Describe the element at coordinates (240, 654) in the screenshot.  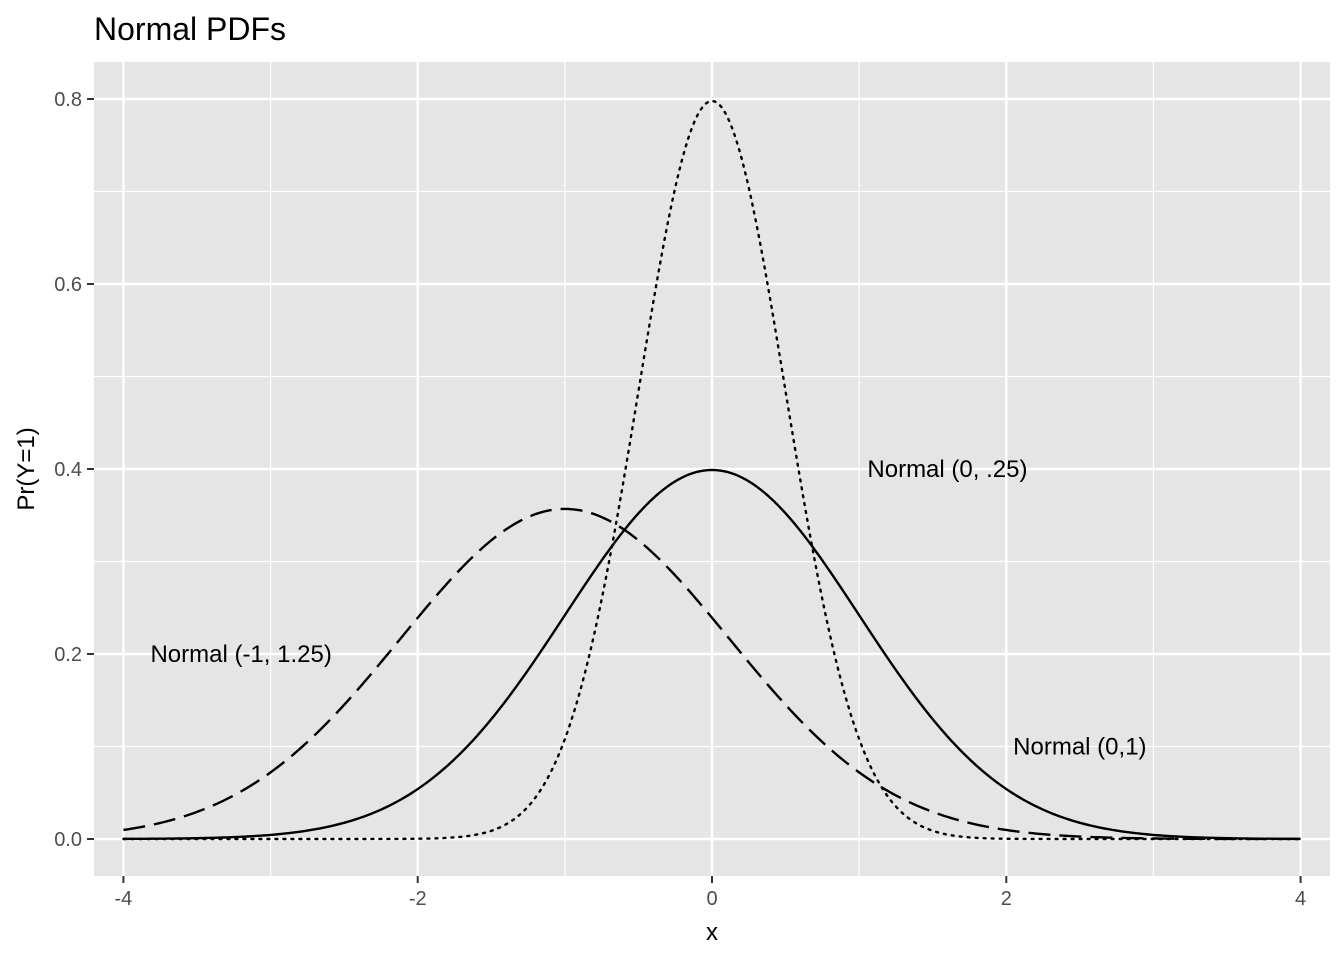
I see `curve-label: Normal (-1, 1.25)` at that location.